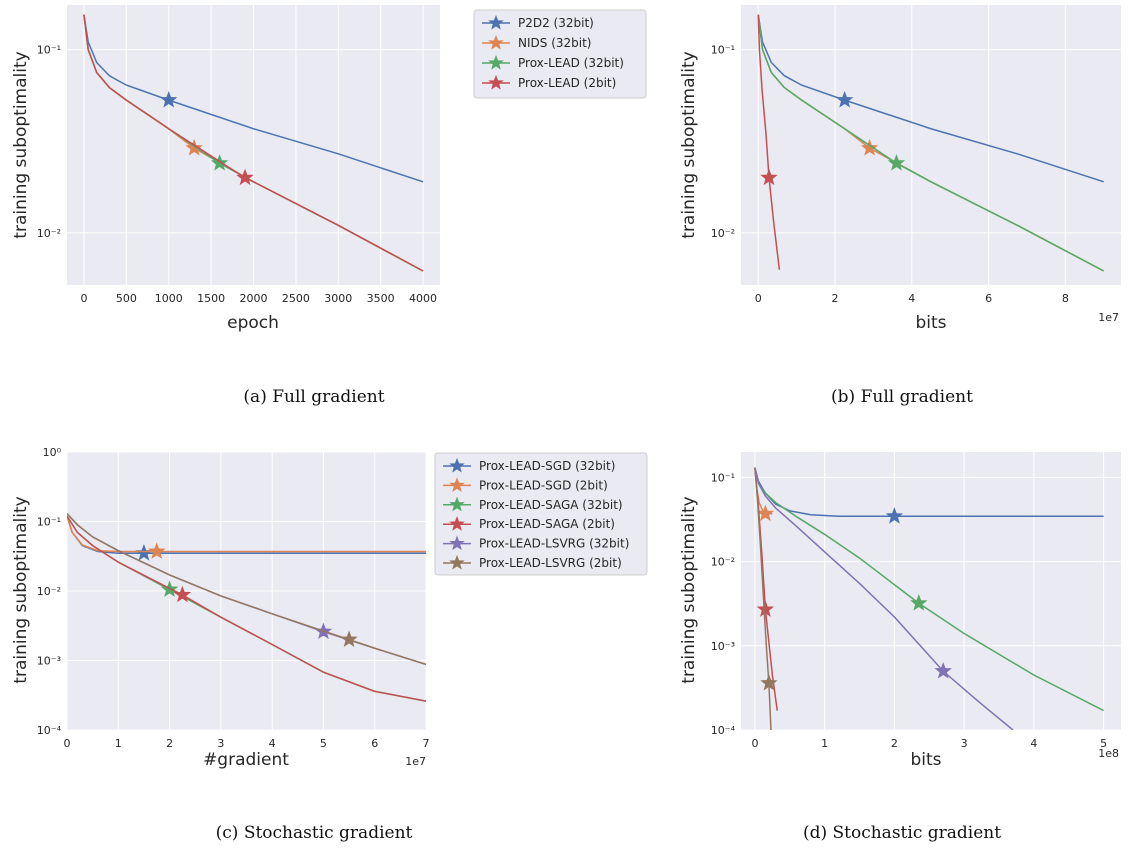 This screenshot has height=850, width=1129. I want to click on plot-area-d, so click(931, 591).